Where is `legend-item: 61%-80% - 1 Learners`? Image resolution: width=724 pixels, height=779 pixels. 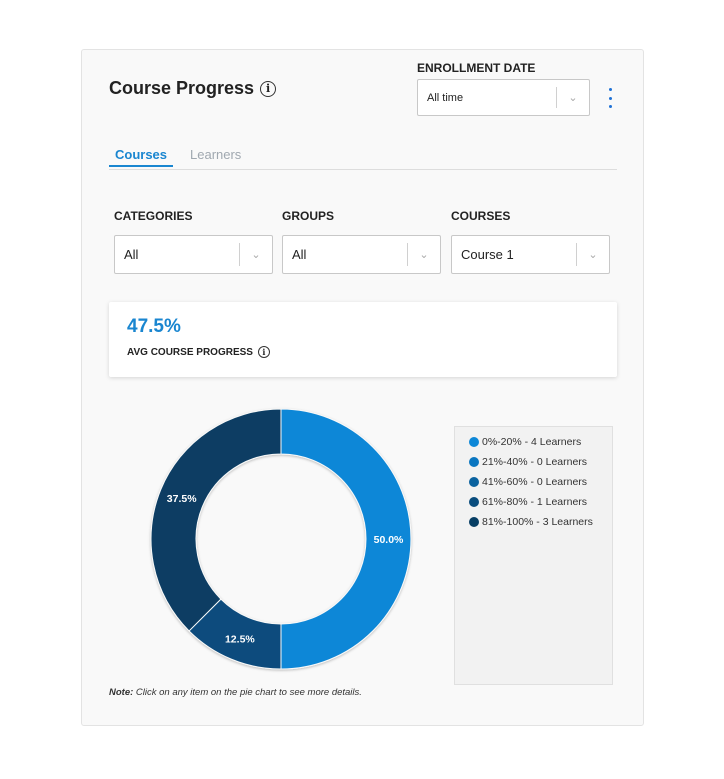 legend-item: 61%-80% - 1 Learners is located at coordinates (540, 502).